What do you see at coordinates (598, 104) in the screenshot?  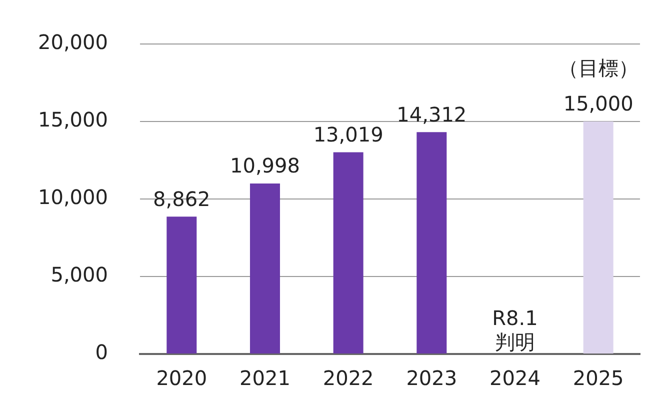 I see `data-label: 15,000` at bounding box center [598, 104].